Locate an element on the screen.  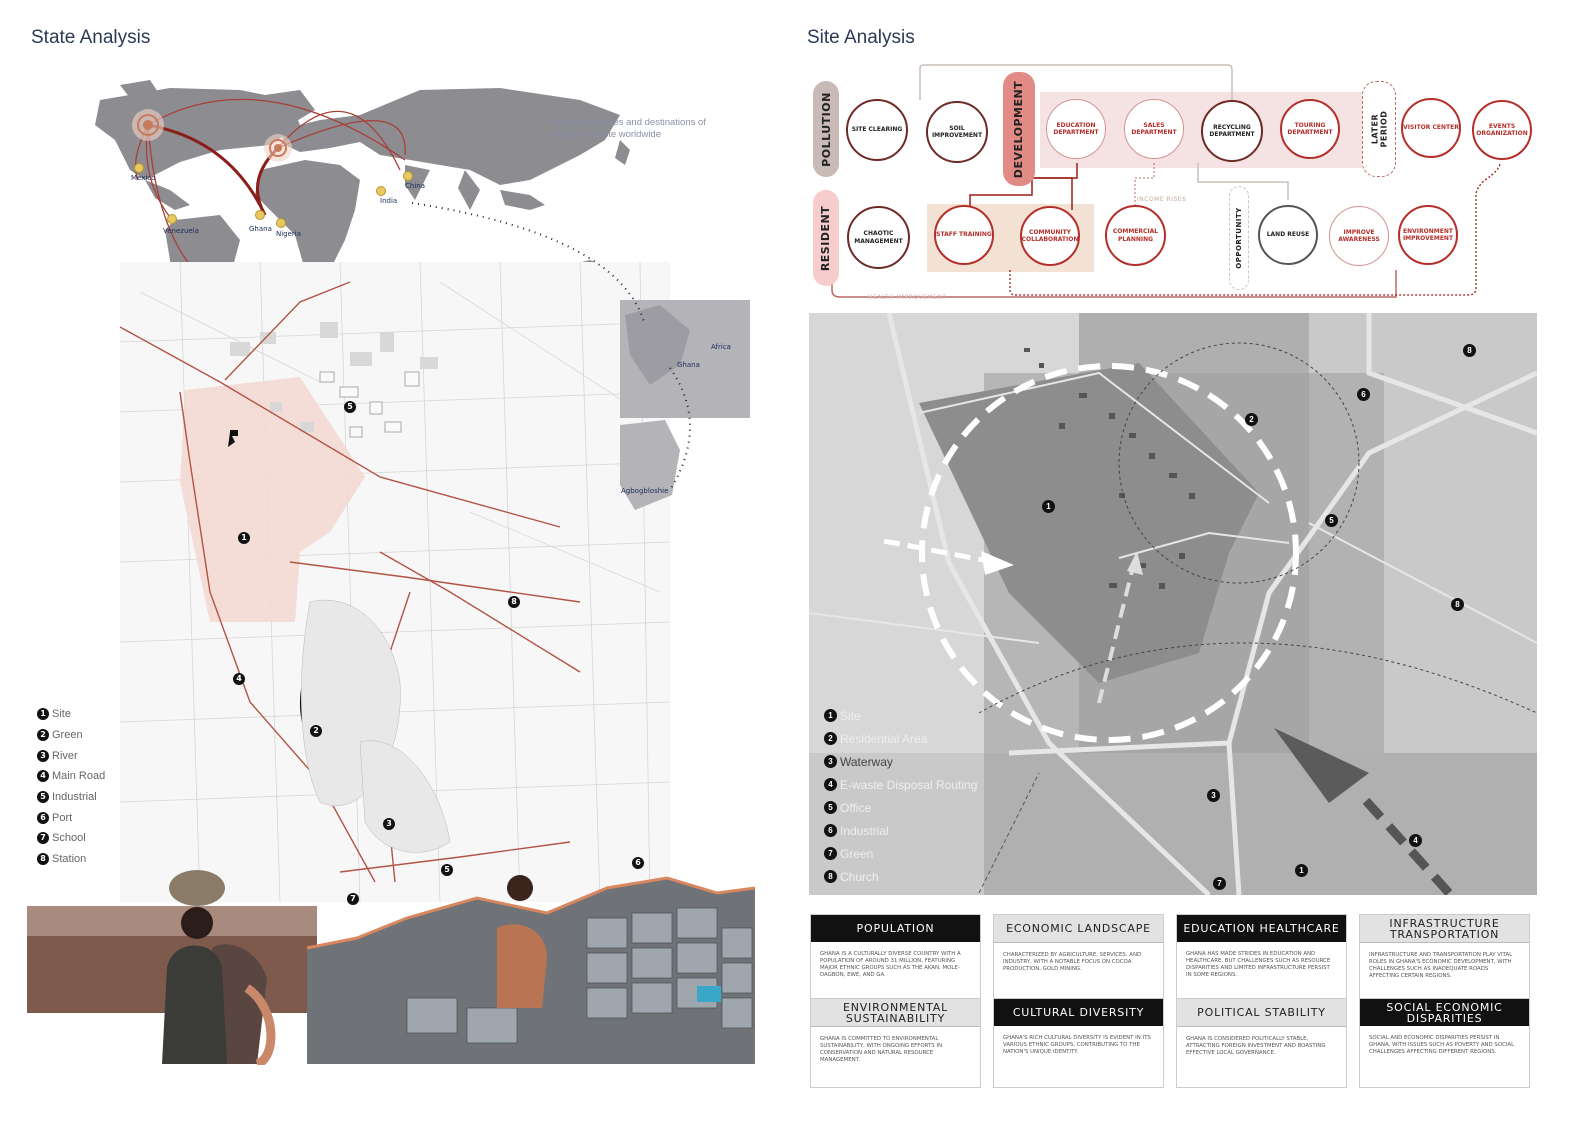
legend-item: 8 Church is located at coordinates (900, 876).